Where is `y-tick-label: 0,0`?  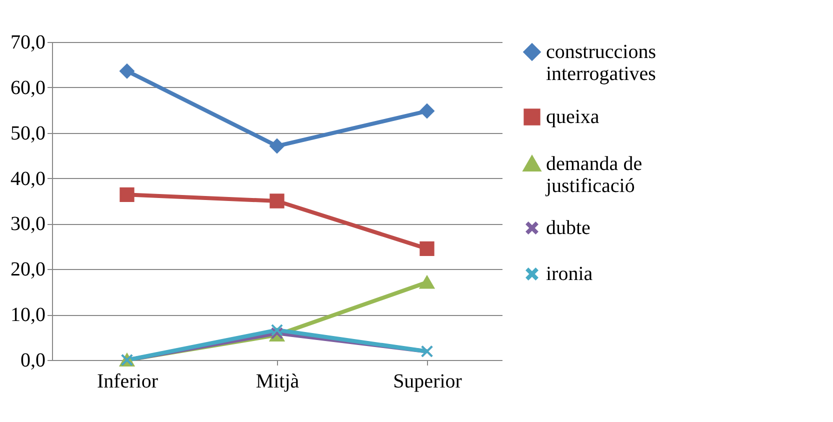 y-tick-label: 0,0 is located at coordinates (33, 361).